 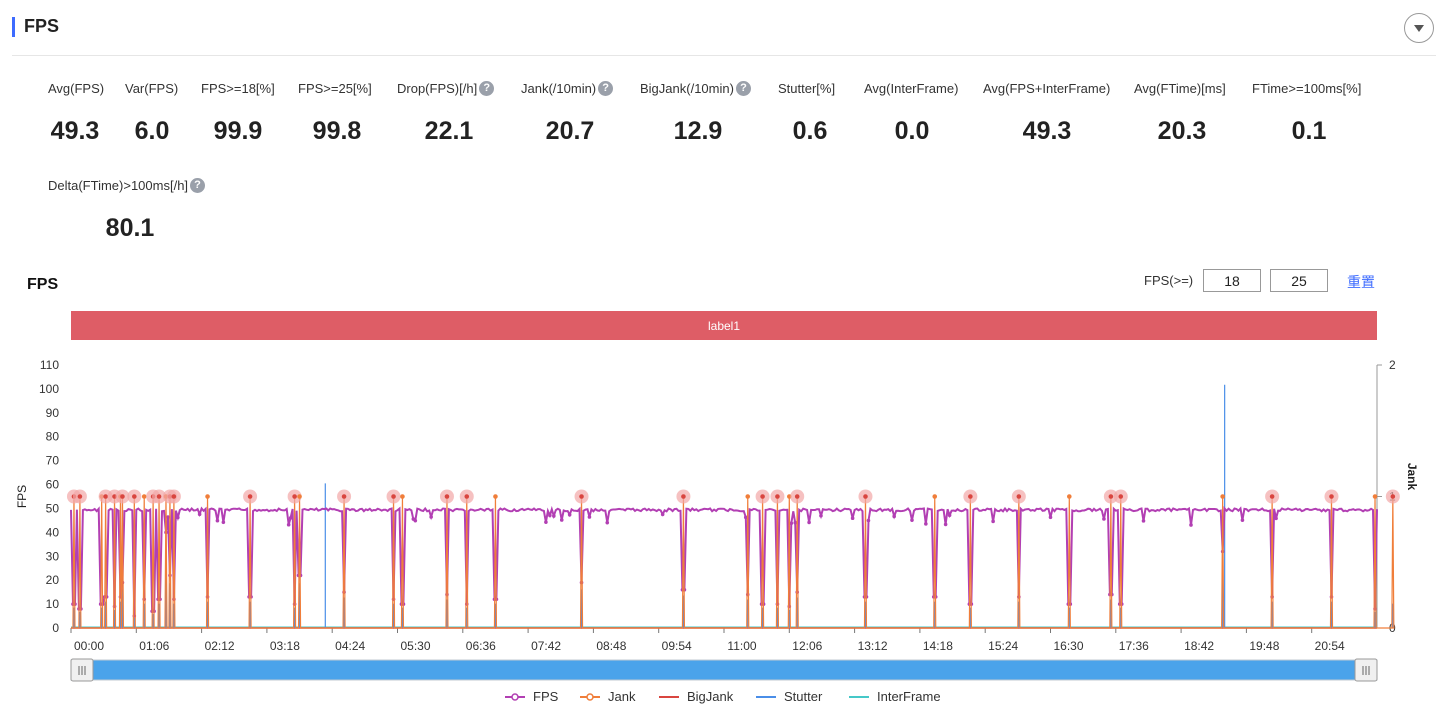 I want to click on x-tick-label: 05:30, so click(x=415, y=646).